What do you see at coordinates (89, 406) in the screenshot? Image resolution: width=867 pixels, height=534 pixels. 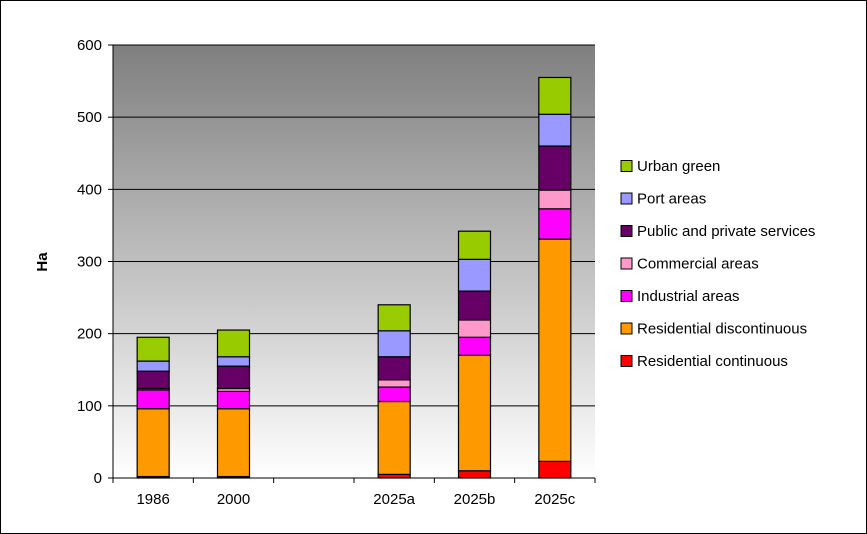 I see `y-tick-label: 100` at bounding box center [89, 406].